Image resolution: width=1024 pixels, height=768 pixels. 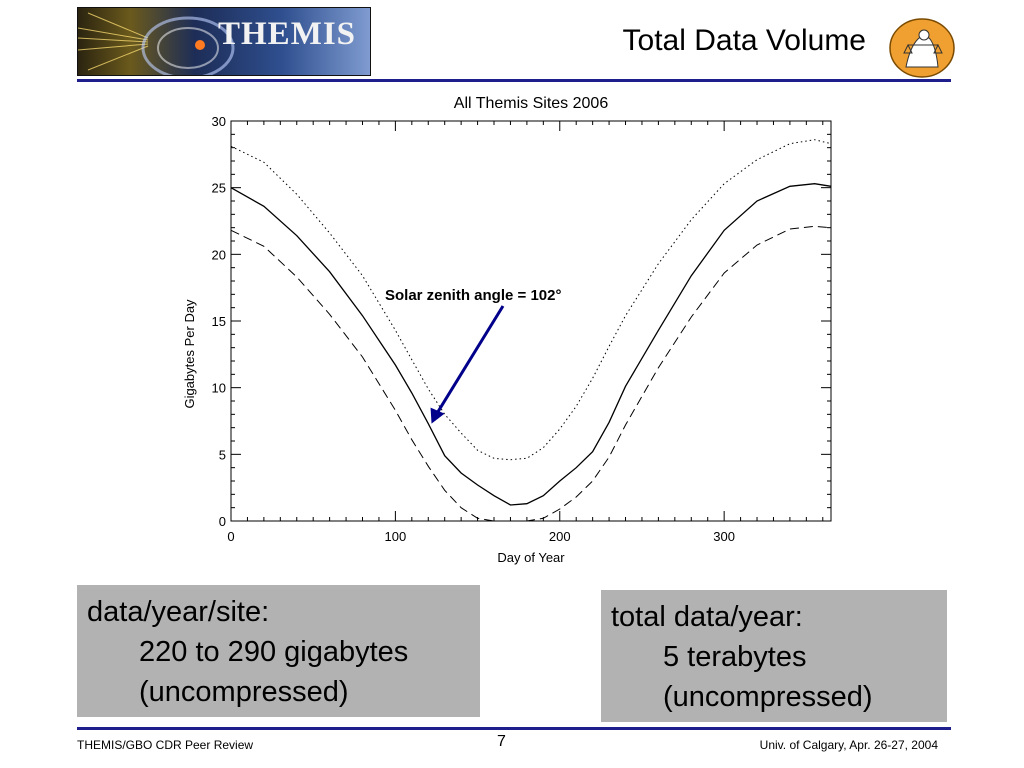 I want to click on total-note: (uncompressed), so click(x=768, y=697).